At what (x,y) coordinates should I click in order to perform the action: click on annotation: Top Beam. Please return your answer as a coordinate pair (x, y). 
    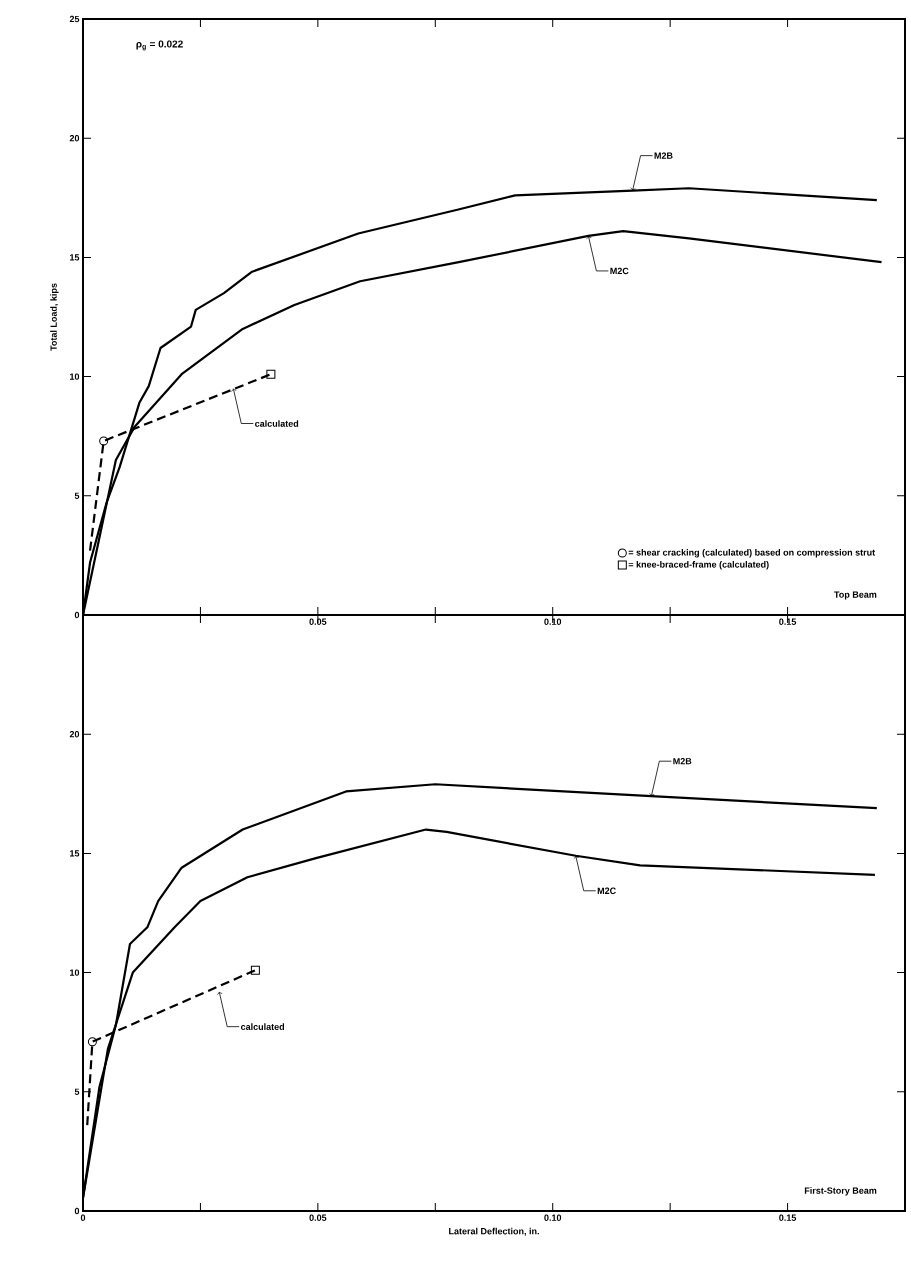
    Looking at the image, I should click on (855, 595).